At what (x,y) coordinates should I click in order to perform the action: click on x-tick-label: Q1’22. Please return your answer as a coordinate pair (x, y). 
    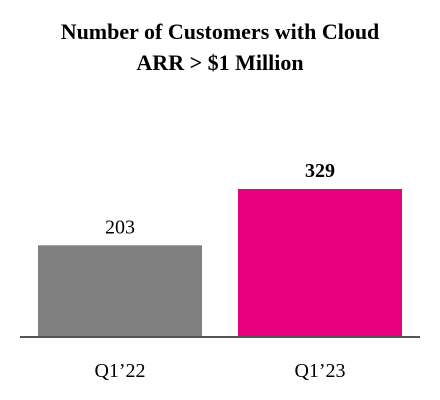
    Looking at the image, I should click on (119, 371).